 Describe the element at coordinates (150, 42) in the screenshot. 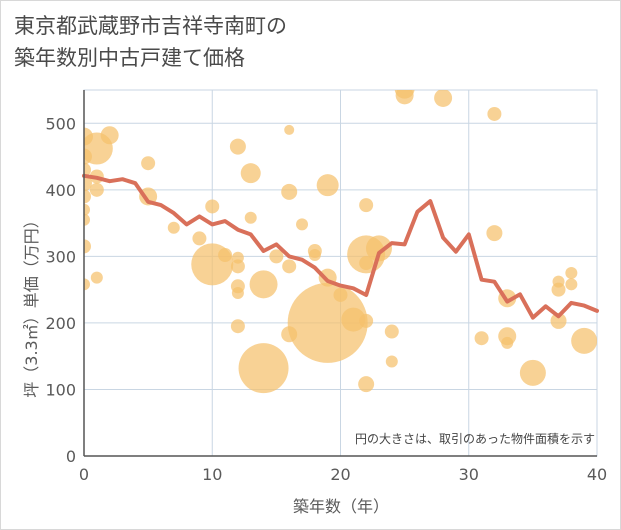

I see `chart-title: 東京都武蔵野市吉祥寺南町の 築年数別中古戸建て価格` at that location.